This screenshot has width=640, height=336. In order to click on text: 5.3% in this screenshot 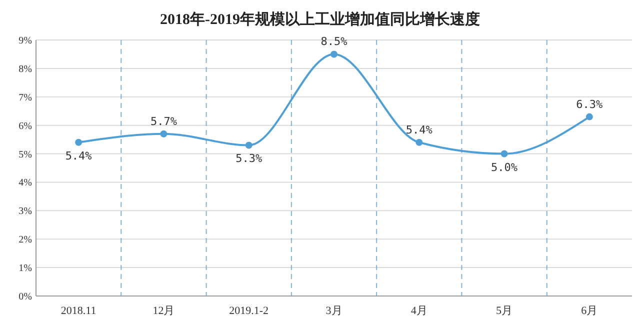, I will do `click(249, 159)`.